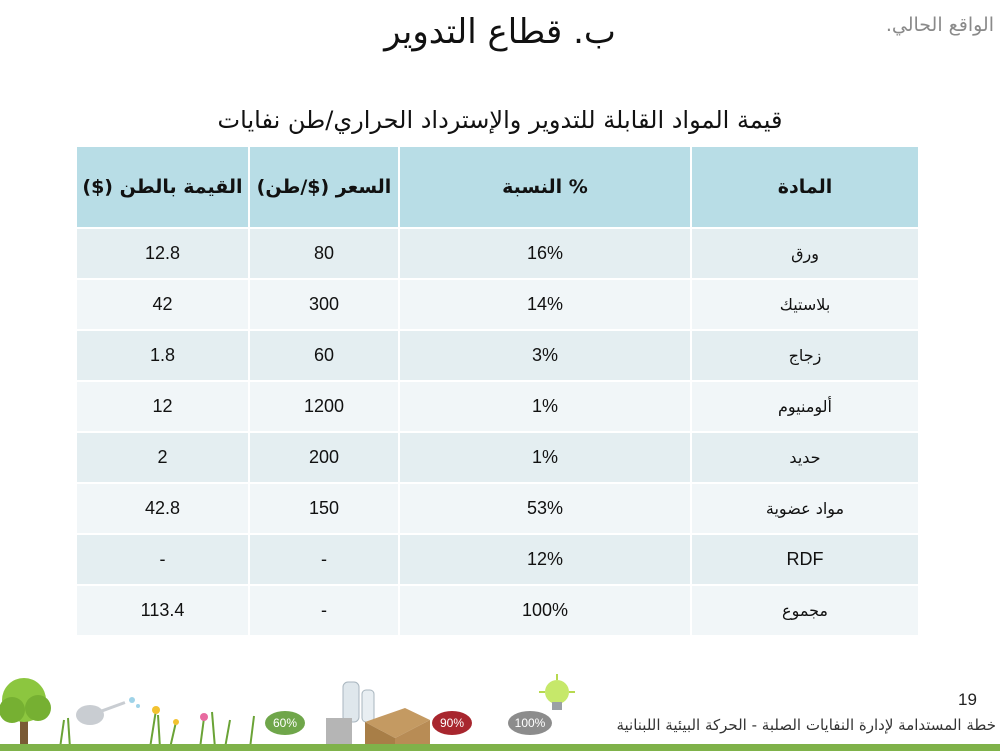  I want to click on table-row: زجاج 3% 60 1.8, so click(497, 355).